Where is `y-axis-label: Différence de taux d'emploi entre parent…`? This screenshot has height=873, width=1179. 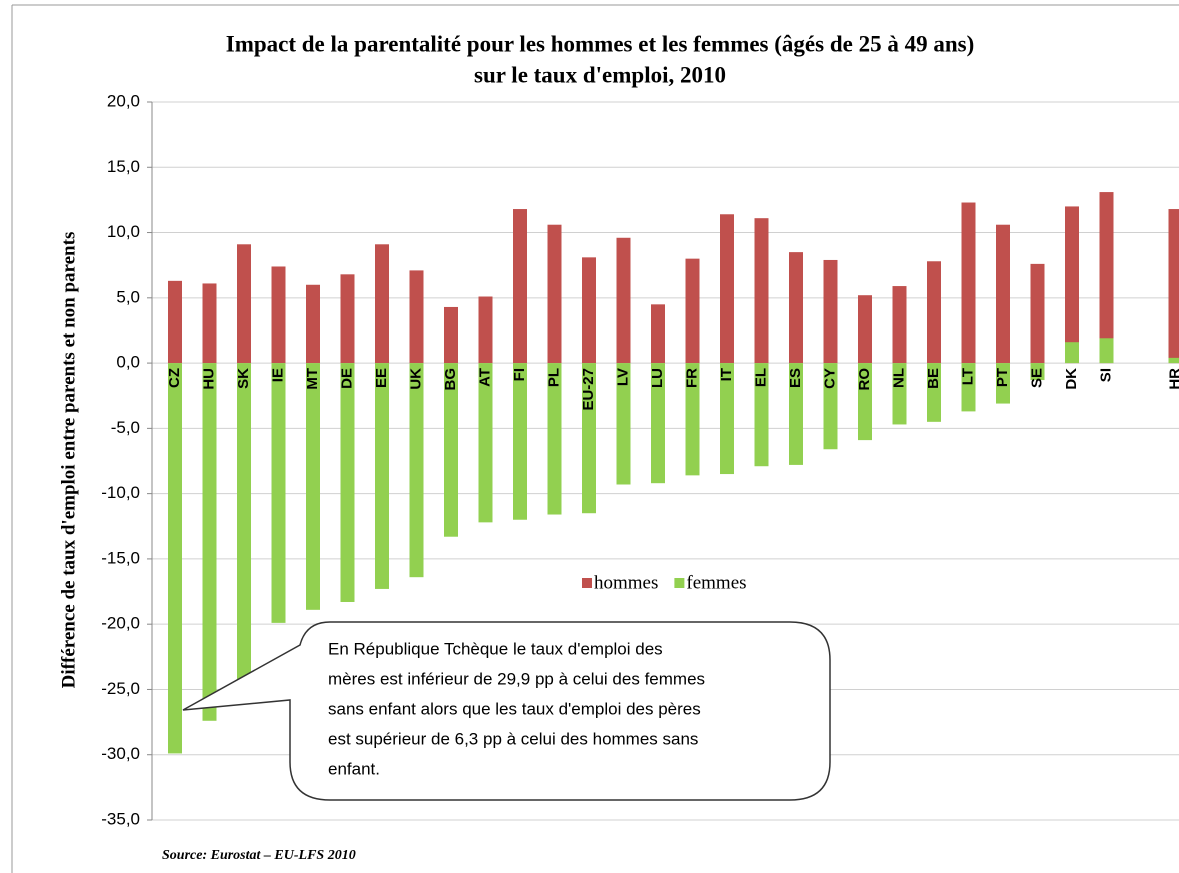
y-axis-label: Différence de taux d'emploi entre parent… is located at coordinates (68, 460).